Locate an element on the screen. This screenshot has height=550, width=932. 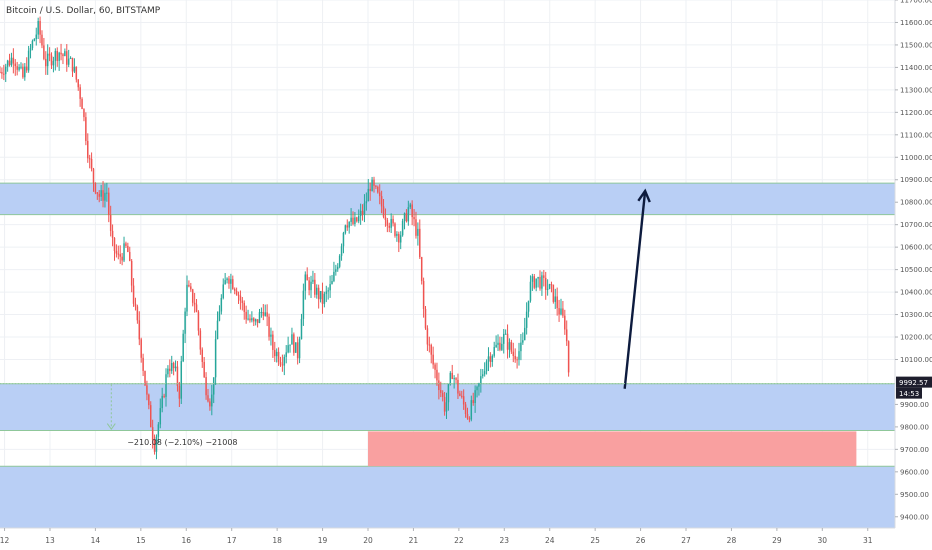
price-tick-label: 9900.00 is located at coordinates (914, 405).